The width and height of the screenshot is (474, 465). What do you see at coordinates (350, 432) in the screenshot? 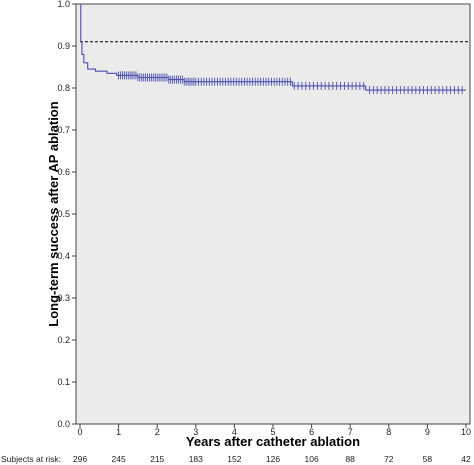
I see `x-tick-label: 7` at bounding box center [350, 432].